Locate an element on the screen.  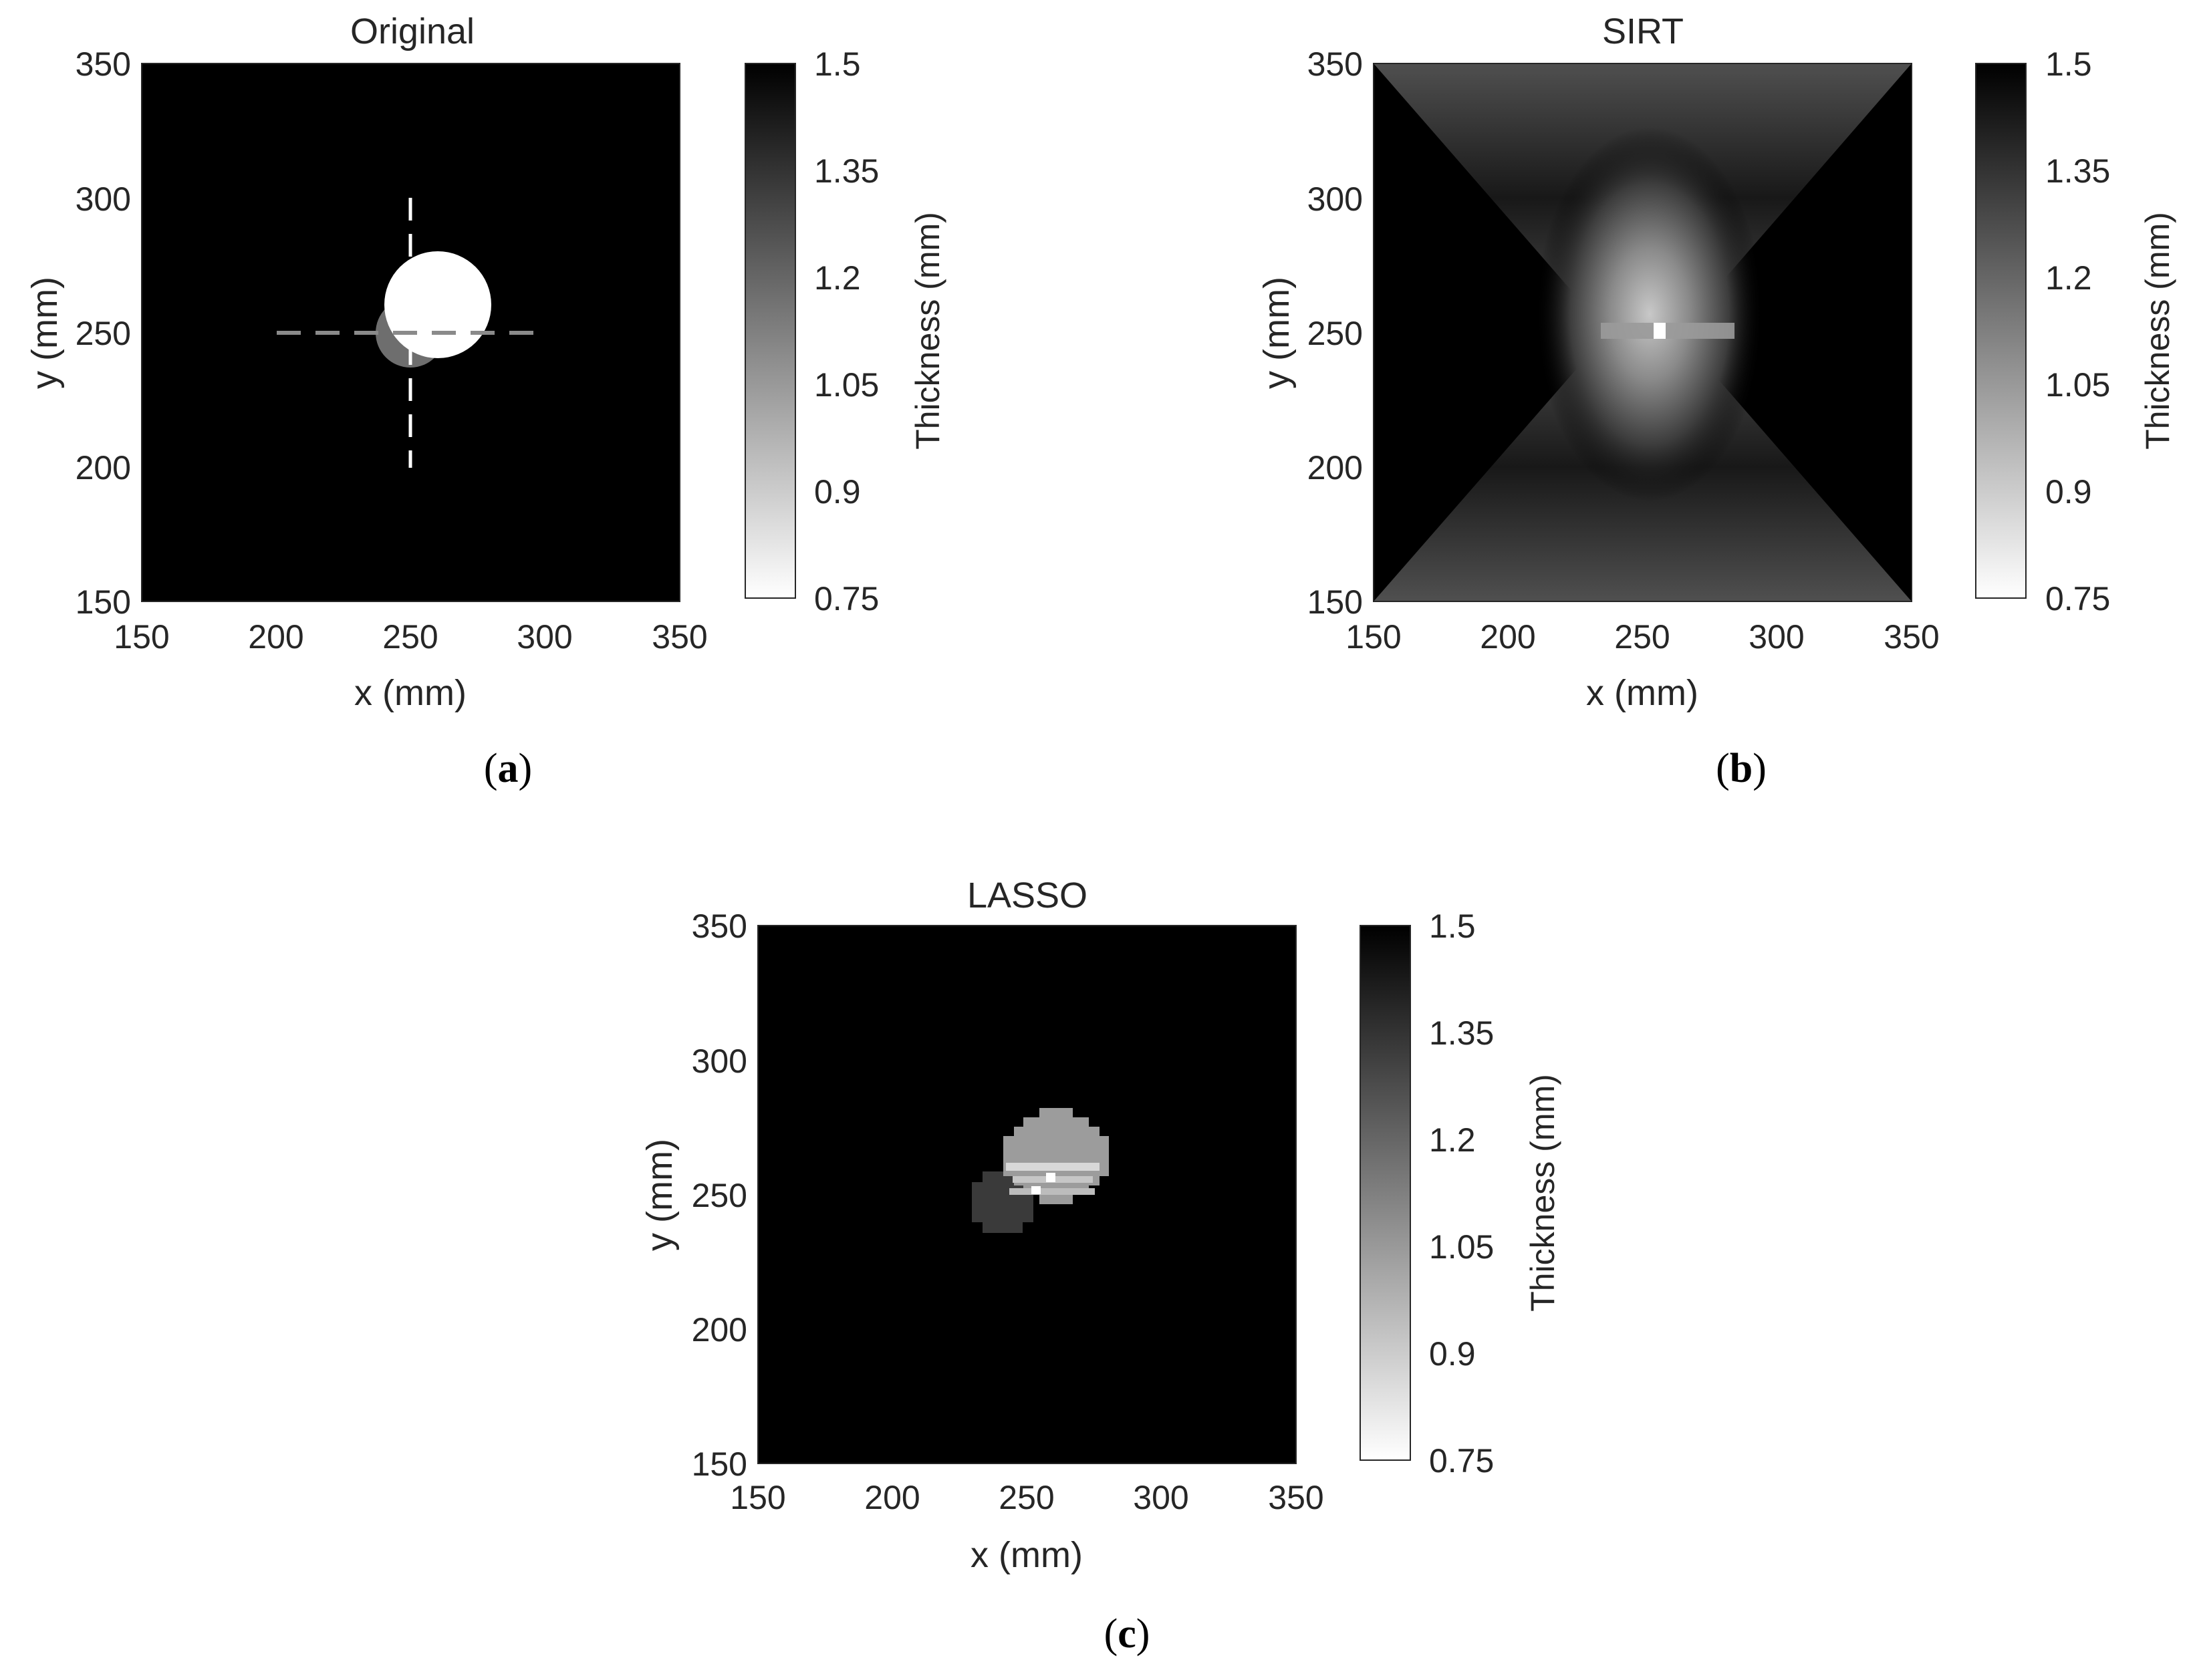
lasso-reconstruction is located at coordinates (1040, 1170).